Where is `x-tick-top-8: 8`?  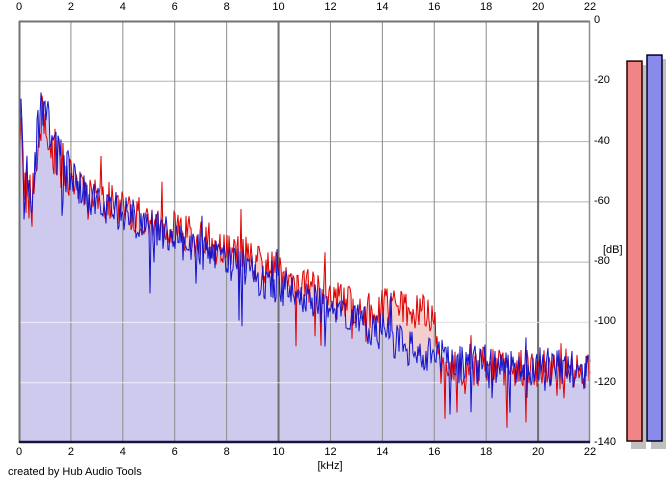 x-tick-top-8: 8 is located at coordinates (226, 7).